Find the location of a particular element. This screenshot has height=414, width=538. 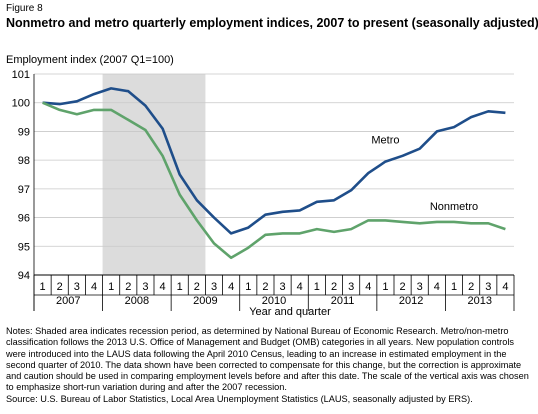

y-tick-label: 97 is located at coordinates (24, 190).